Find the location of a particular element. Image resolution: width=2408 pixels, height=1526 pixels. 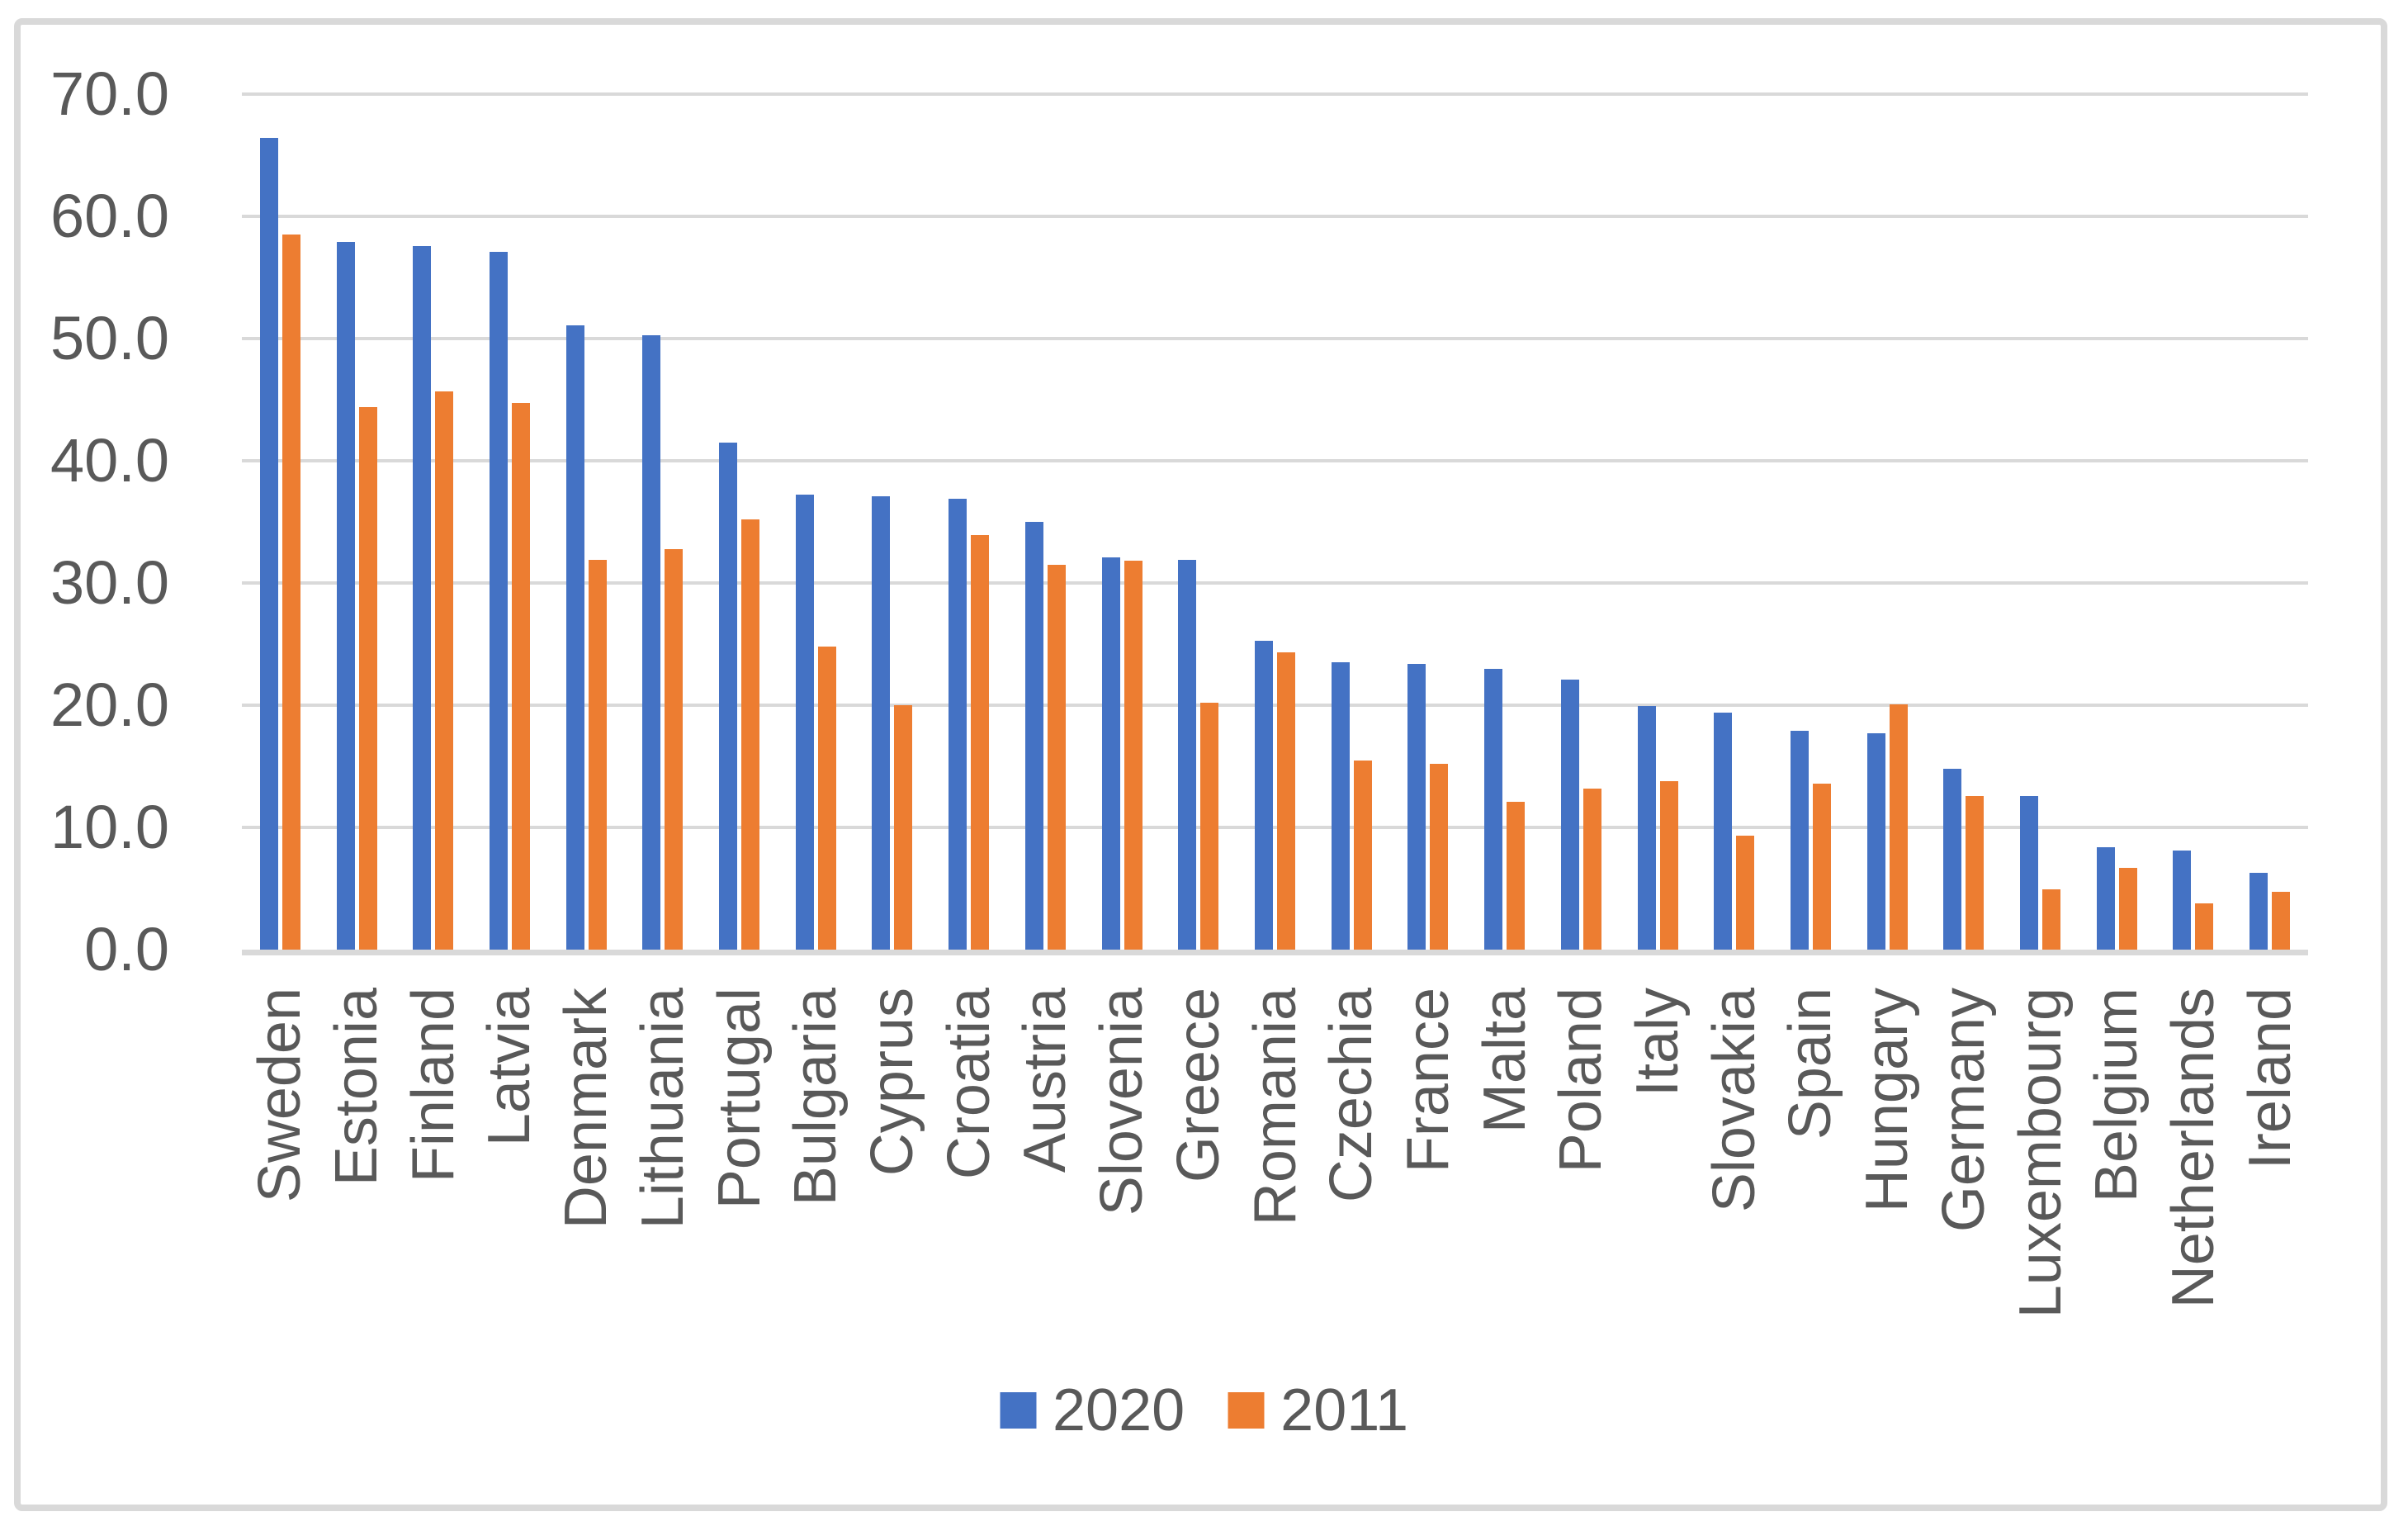

legend-item-2020: 2020 is located at coordinates (1092, 1410).